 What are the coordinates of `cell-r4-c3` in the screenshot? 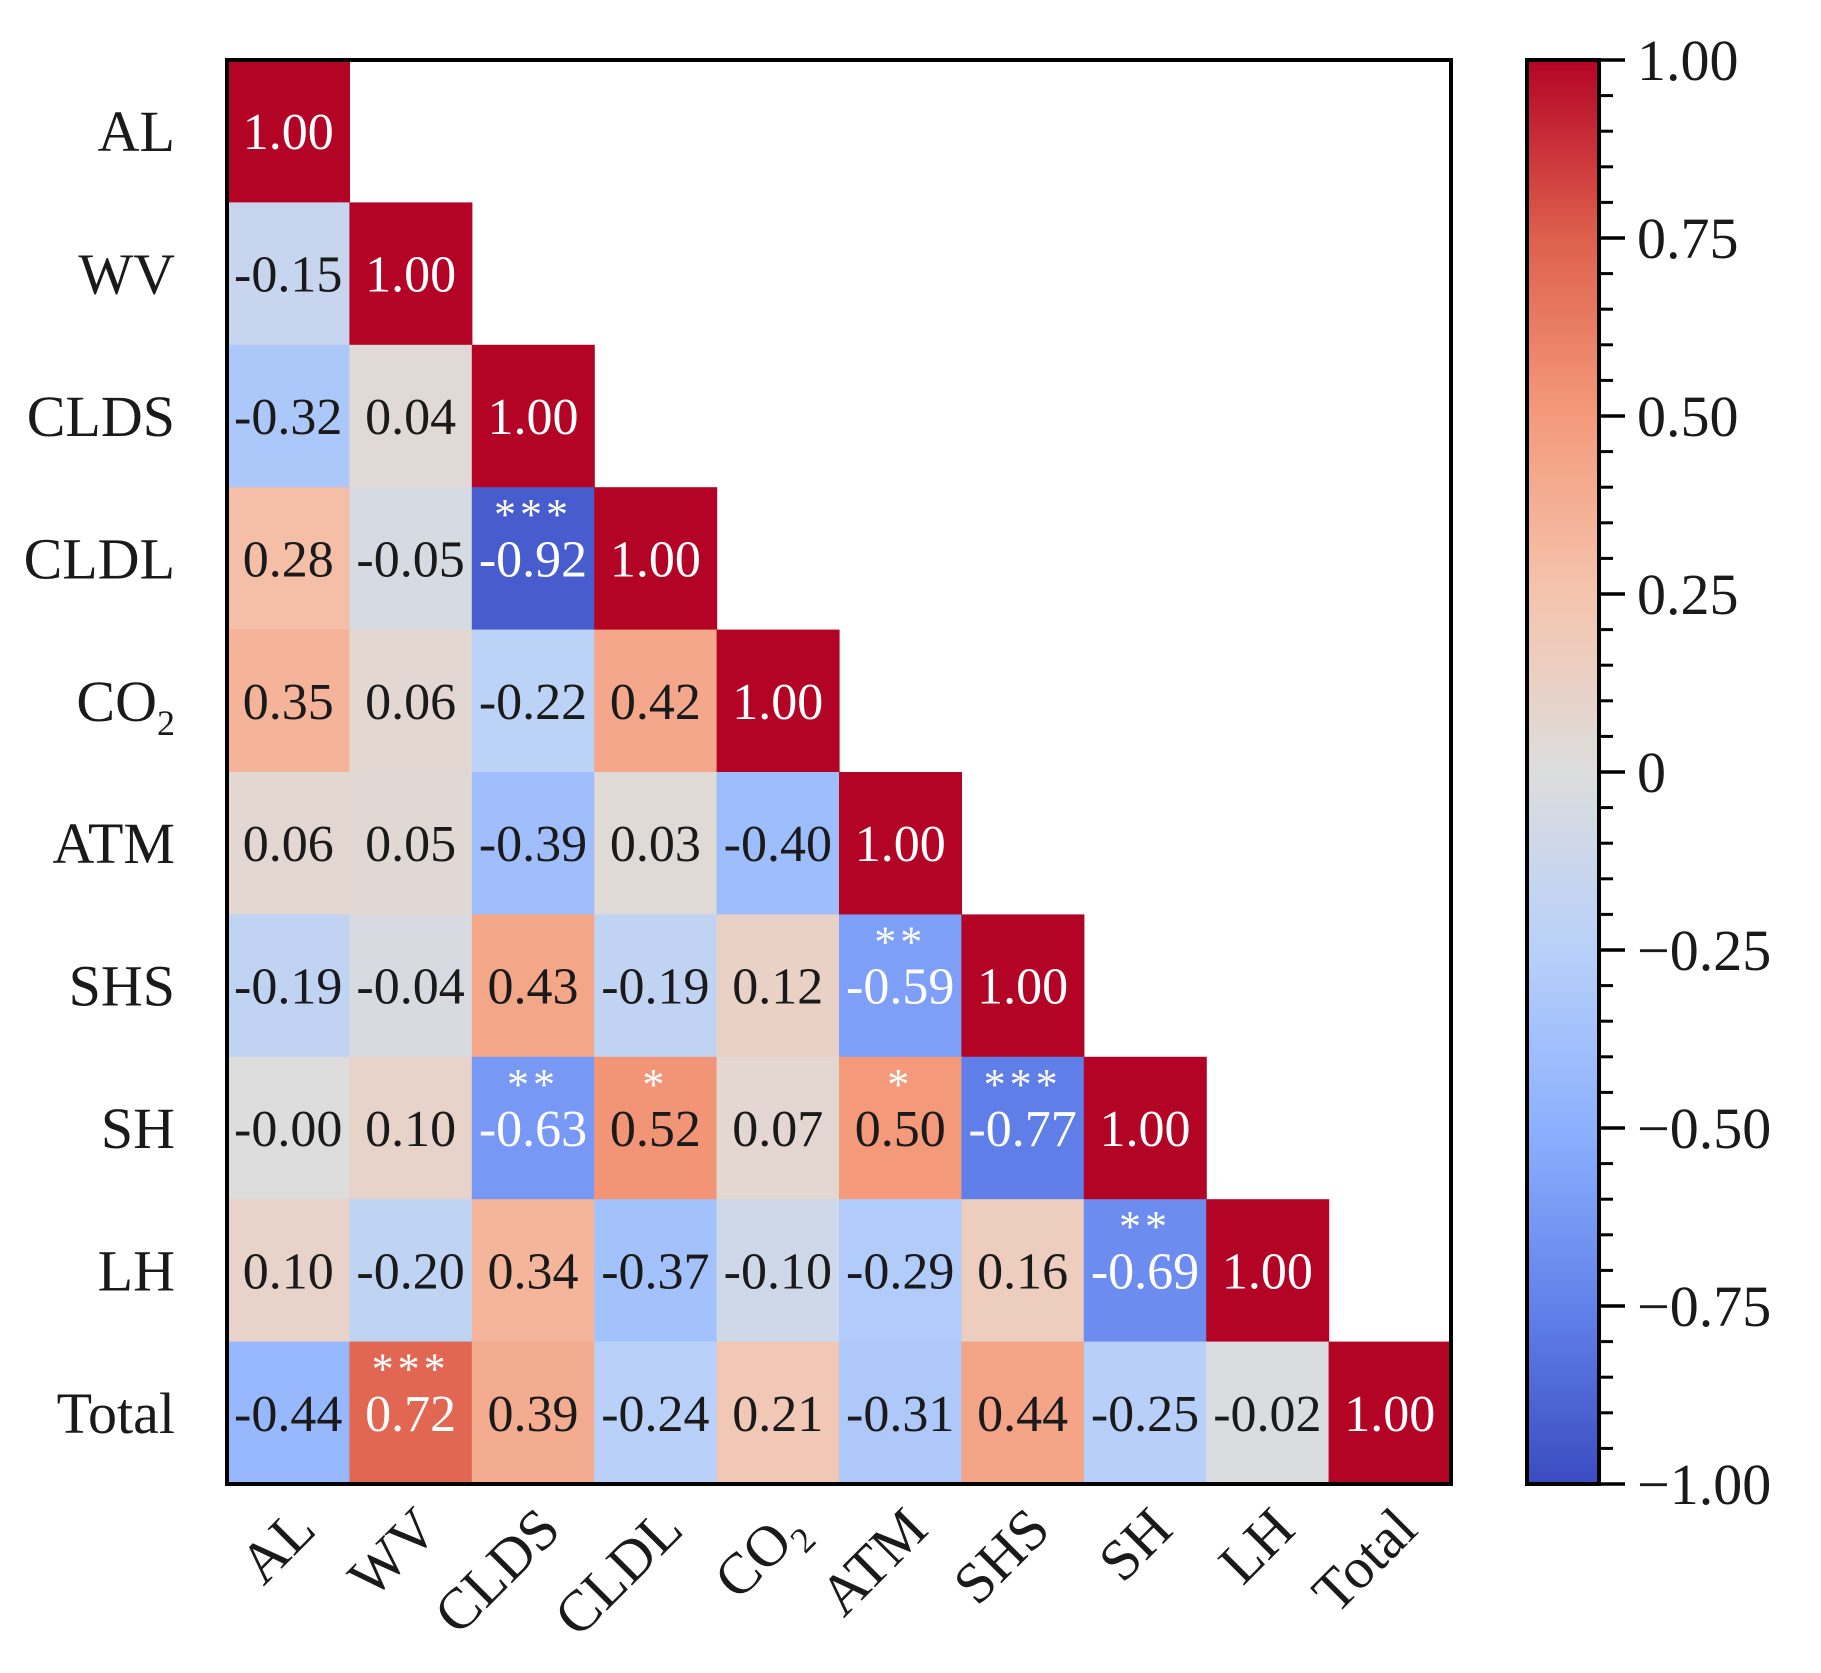 It's located at (656, 701).